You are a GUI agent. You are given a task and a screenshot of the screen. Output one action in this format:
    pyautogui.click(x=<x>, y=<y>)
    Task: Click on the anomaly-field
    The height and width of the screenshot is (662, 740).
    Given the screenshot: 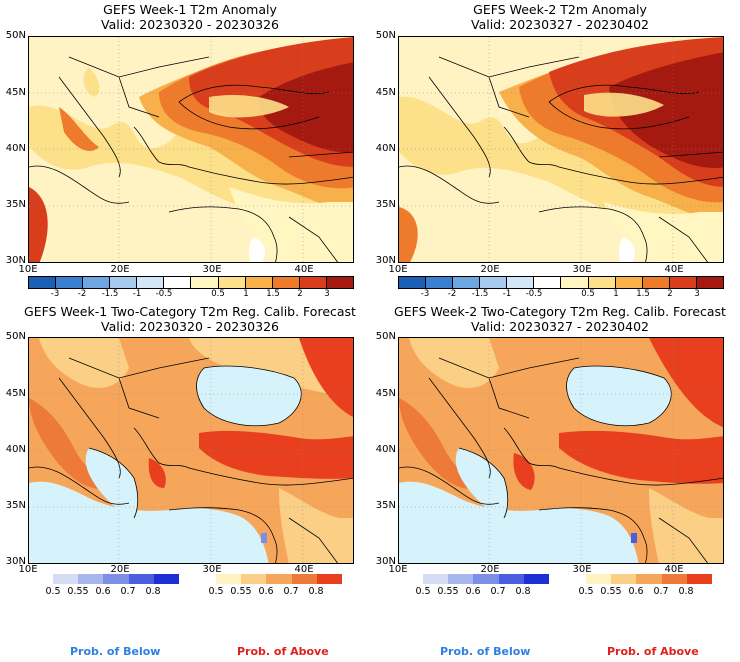 What is the action you would take?
    pyautogui.click(x=191, y=149)
    